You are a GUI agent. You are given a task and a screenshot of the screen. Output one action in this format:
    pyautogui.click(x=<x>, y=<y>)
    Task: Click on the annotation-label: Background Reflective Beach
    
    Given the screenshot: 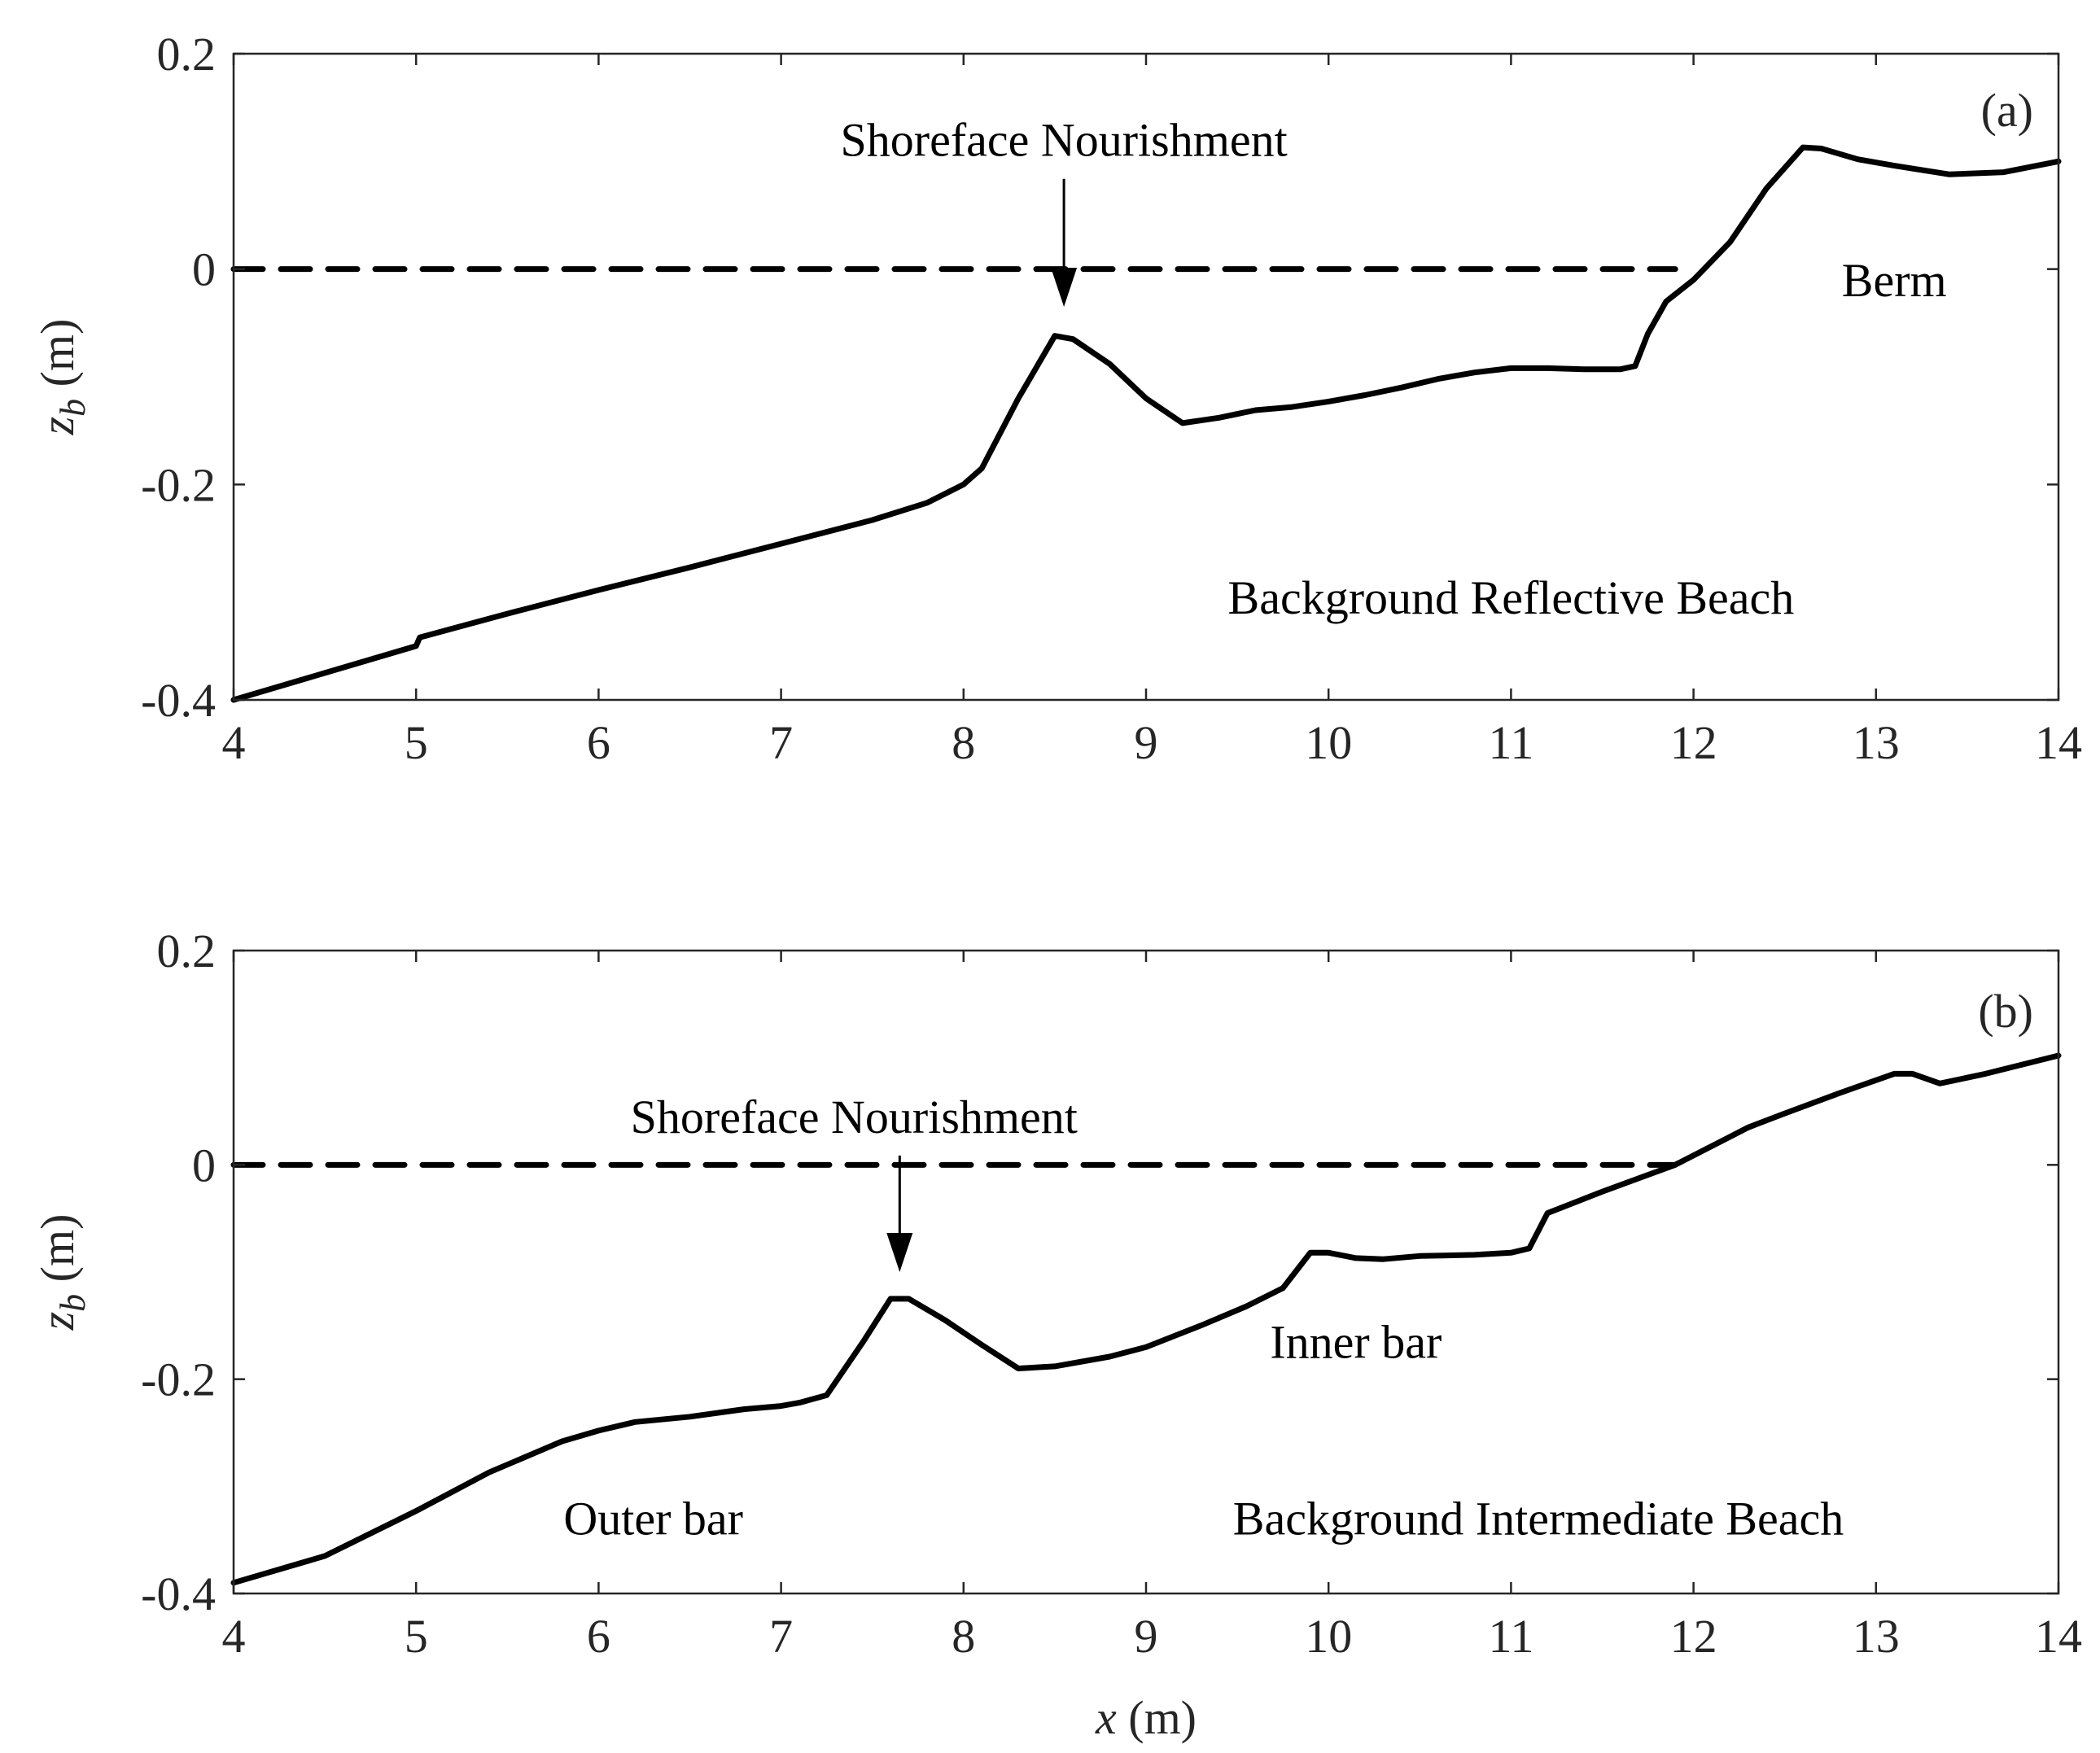 What is the action you would take?
    pyautogui.click(x=1512, y=597)
    